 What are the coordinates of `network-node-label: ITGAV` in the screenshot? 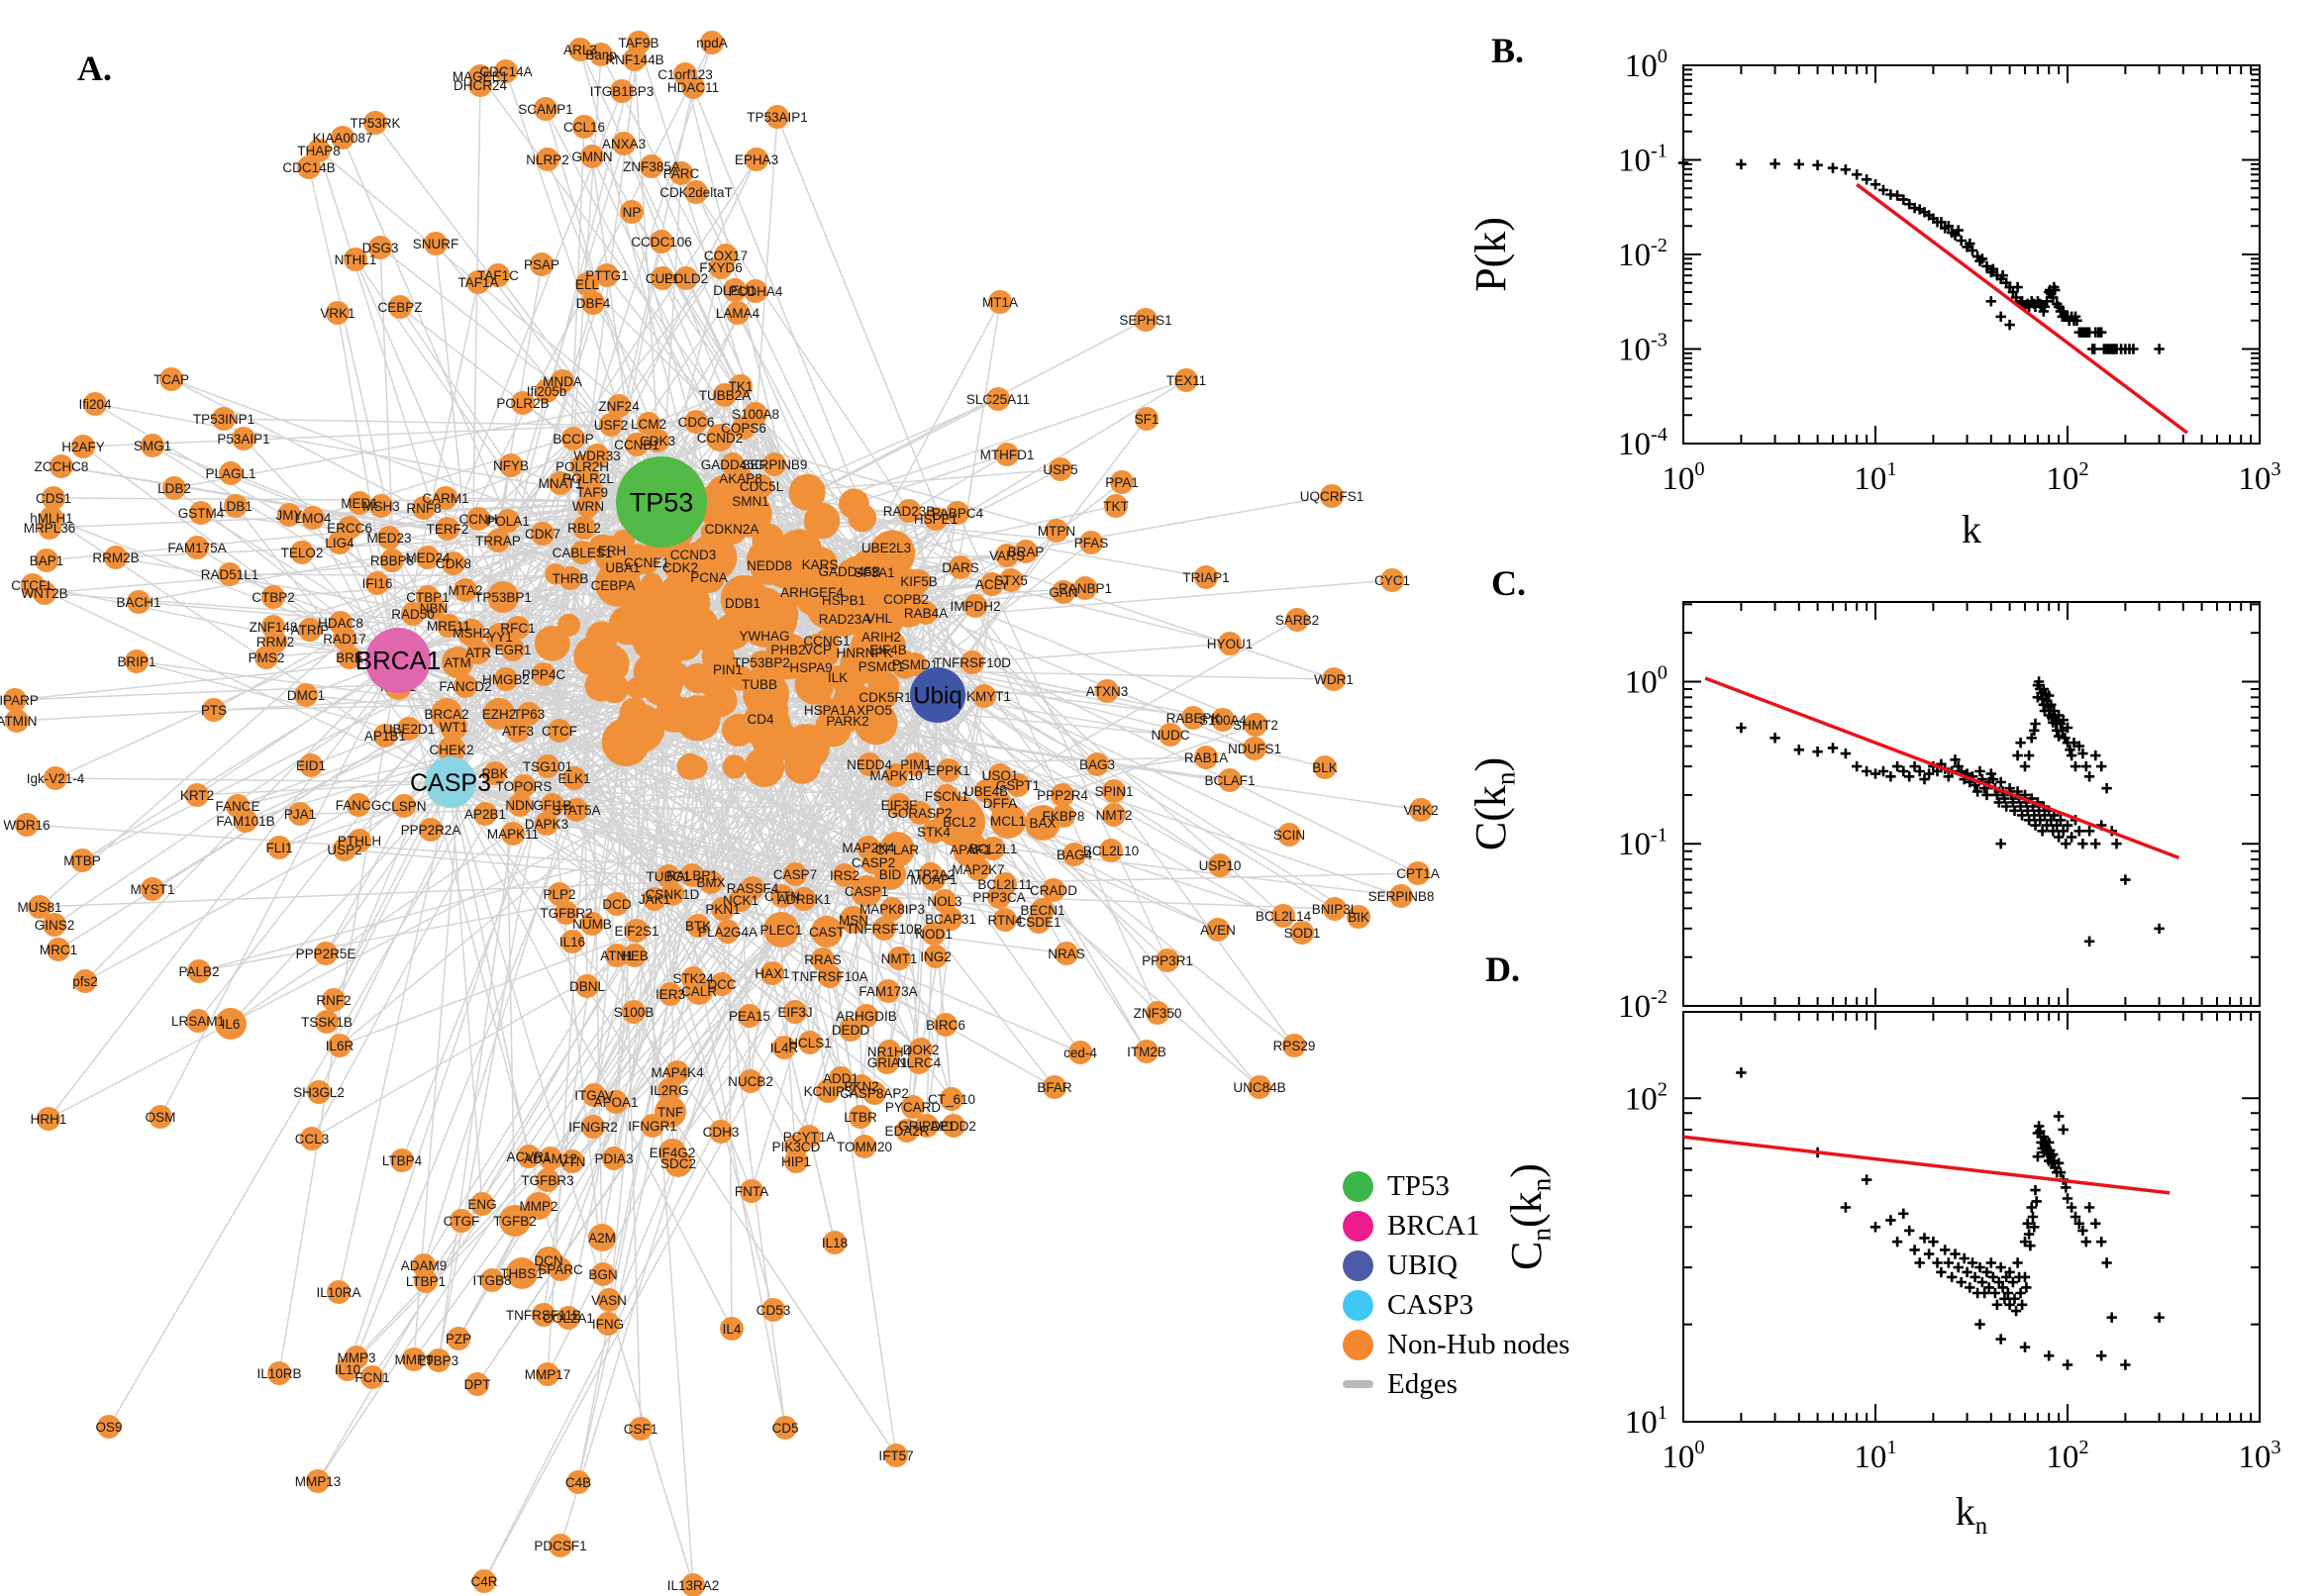 It's located at (594, 1095).